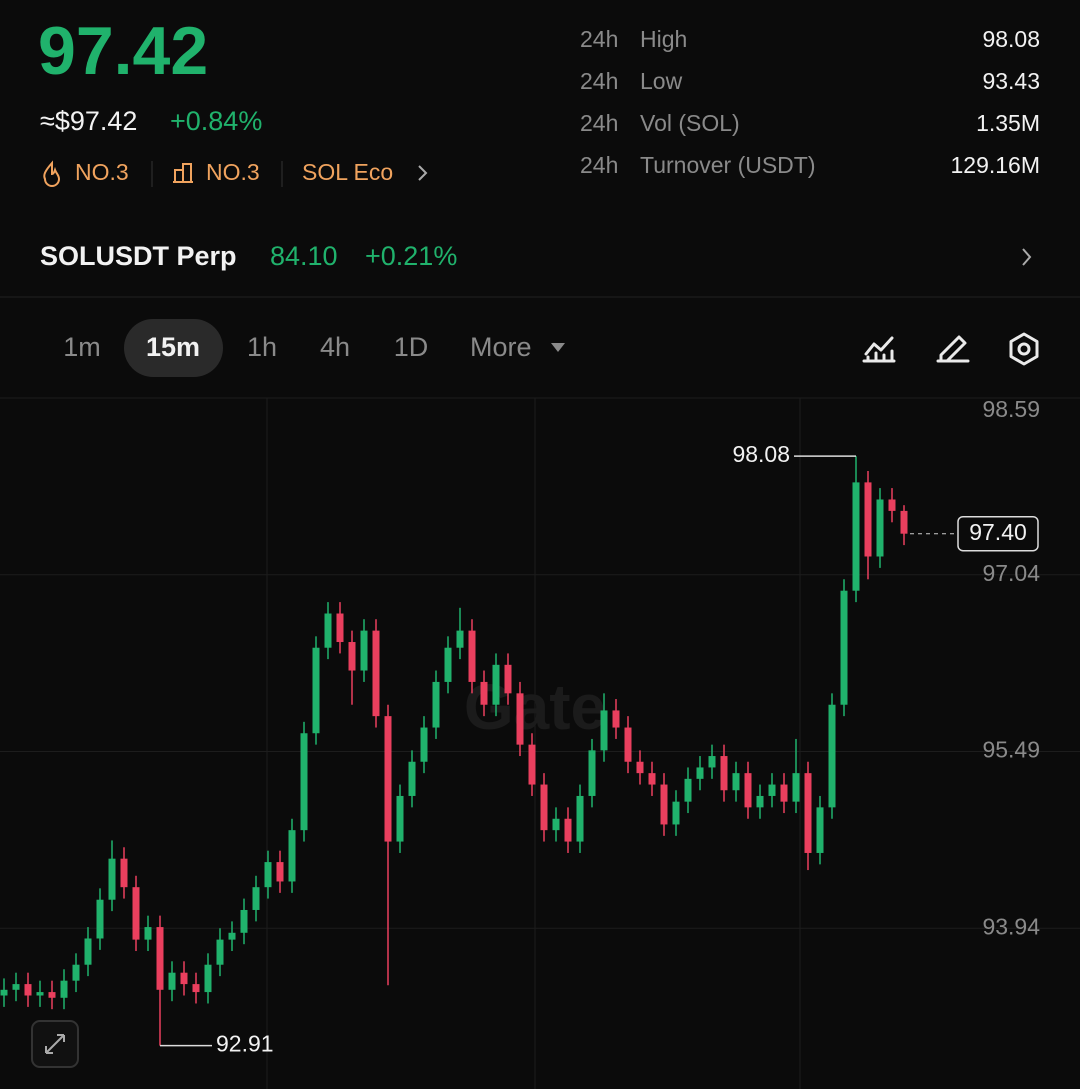 The height and width of the screenshot is (1089, 1080). I want to click on change: +0.84%, so click(216, 121).